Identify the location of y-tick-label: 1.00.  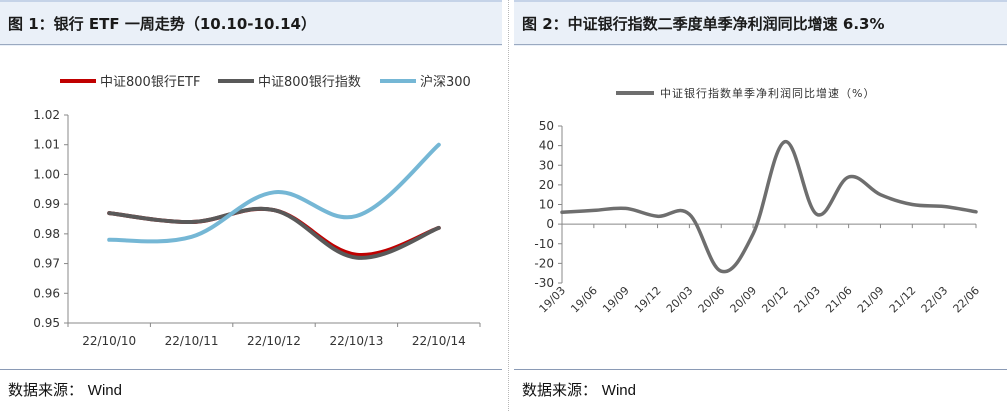
(46, 174).